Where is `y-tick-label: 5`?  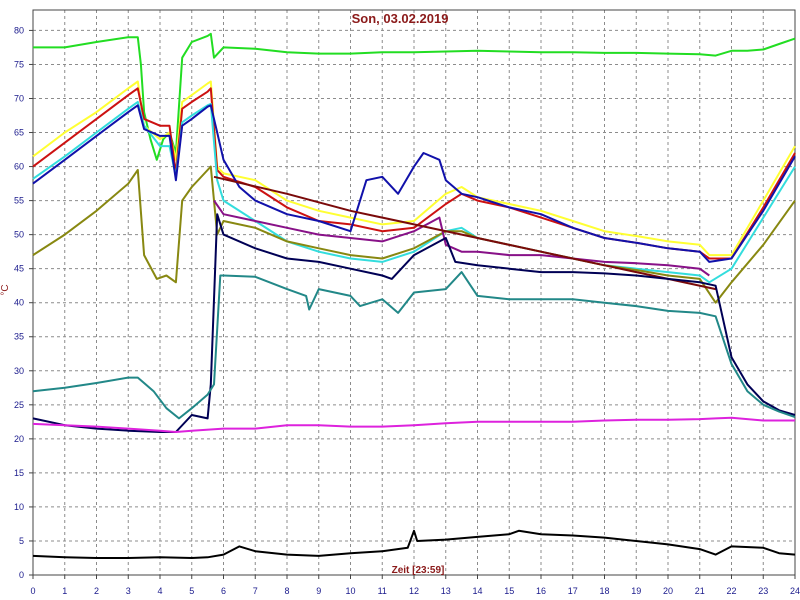
y-tick-label: 5 is located at coordinates (21, 541).